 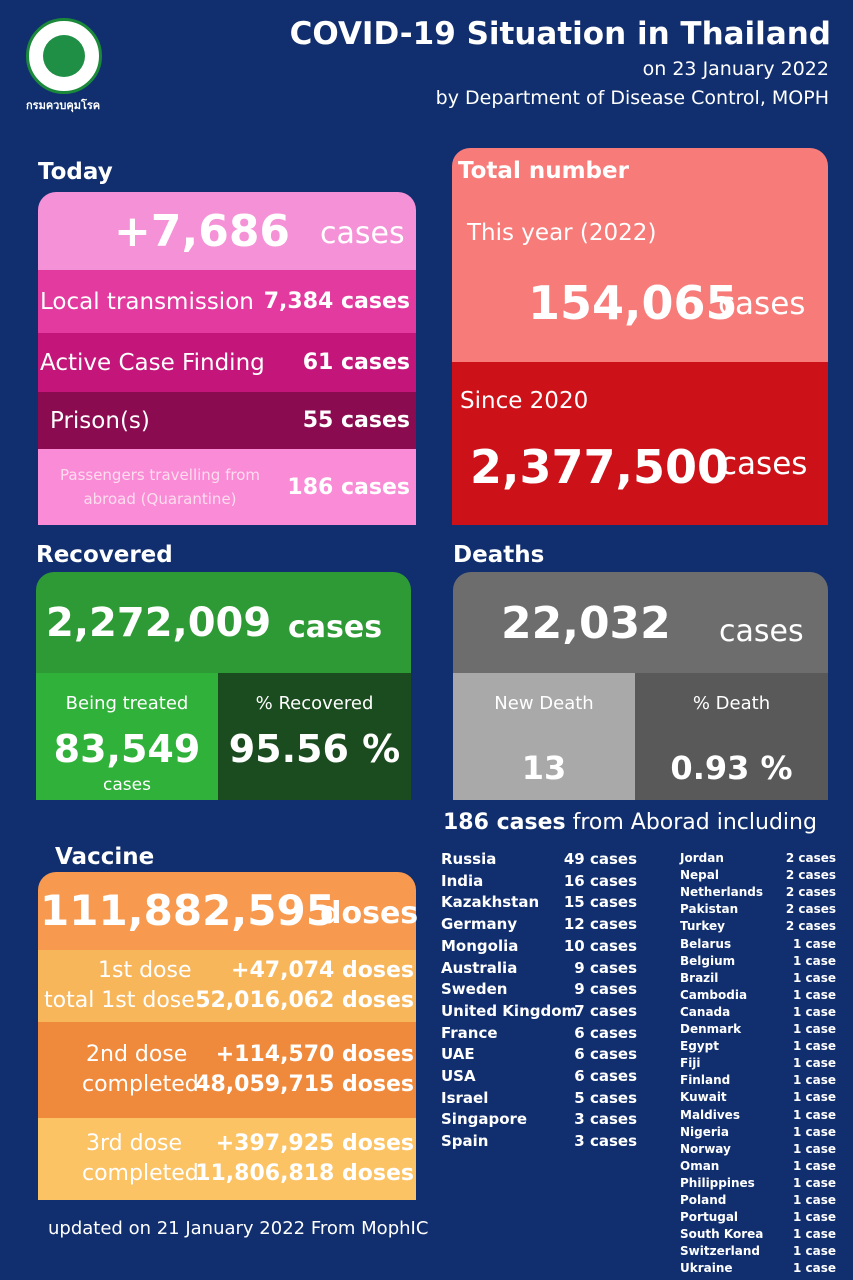 I want to click on country-name: Brazil, so click(x=699, y=977).